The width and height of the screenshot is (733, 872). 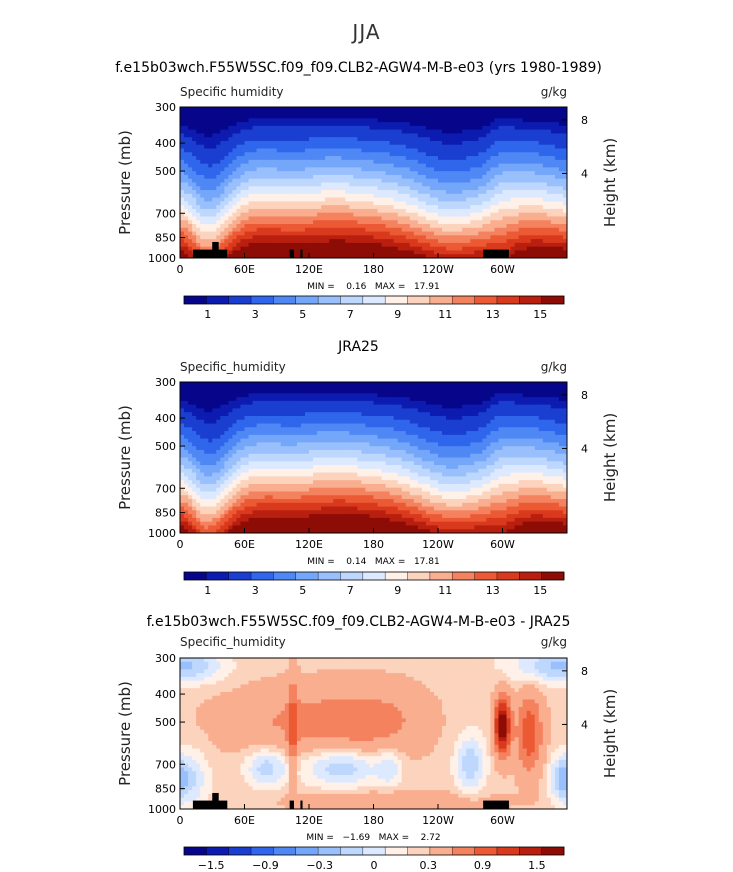 What do you see at coordinates (441, 300) in the screenshot?
I see `colorbar-swatch` at bounding box center [441, 300].